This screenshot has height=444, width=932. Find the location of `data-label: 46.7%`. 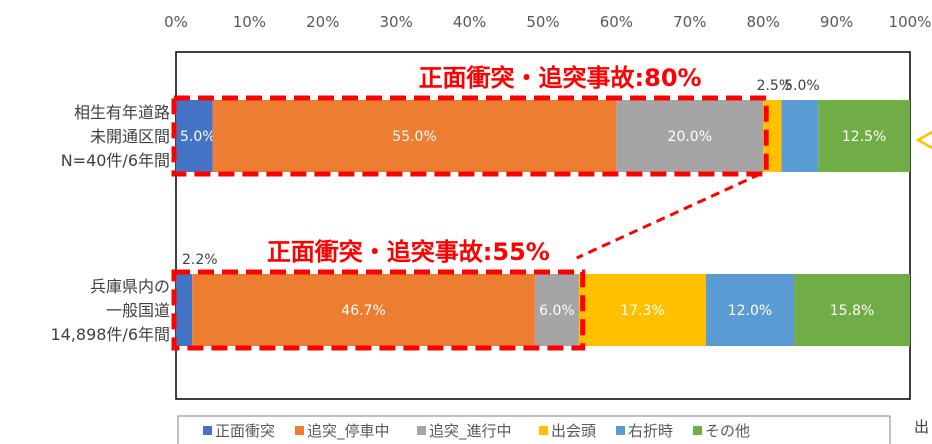

data-label: 46.7% is located at coordinates (363, 311).